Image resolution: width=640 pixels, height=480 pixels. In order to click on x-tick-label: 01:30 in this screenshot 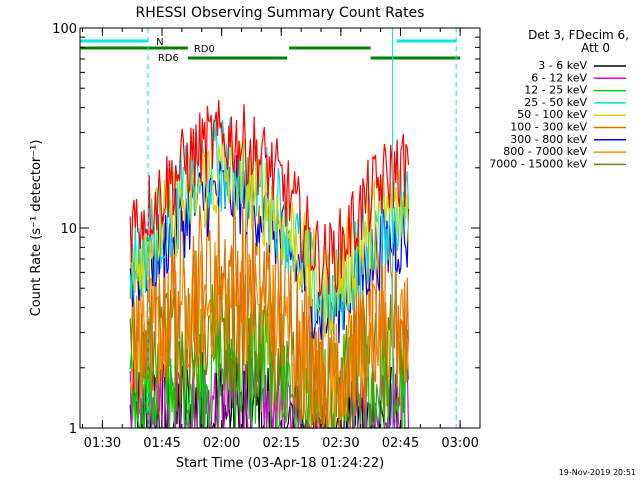, I will do `click(102, 443)`.